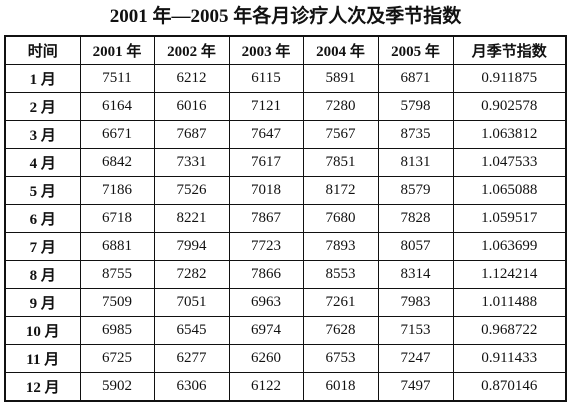  Describe the element at coordinates (117, 190) in the screenshot. I see `table-cell: 7186` at that location.